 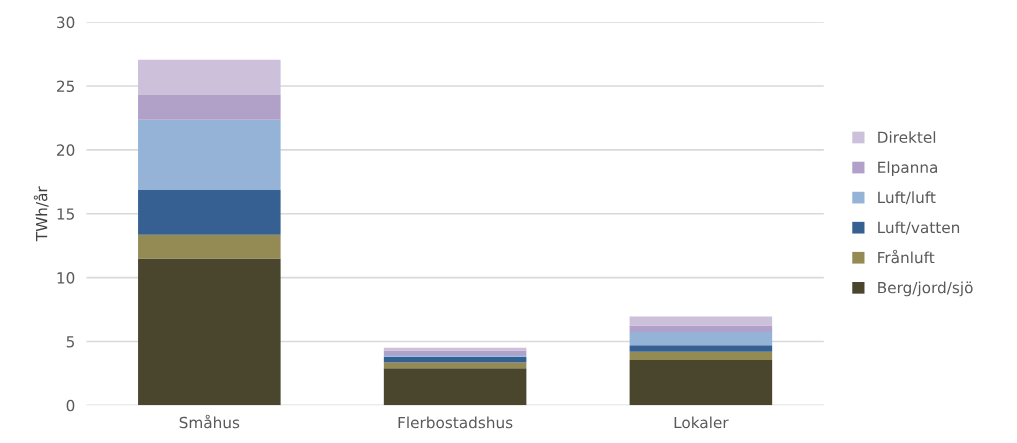 What do you see at coordinates (66, 150) in the screenshot?
I see `y-tick-label: 20` at bounding box center [66, 150].